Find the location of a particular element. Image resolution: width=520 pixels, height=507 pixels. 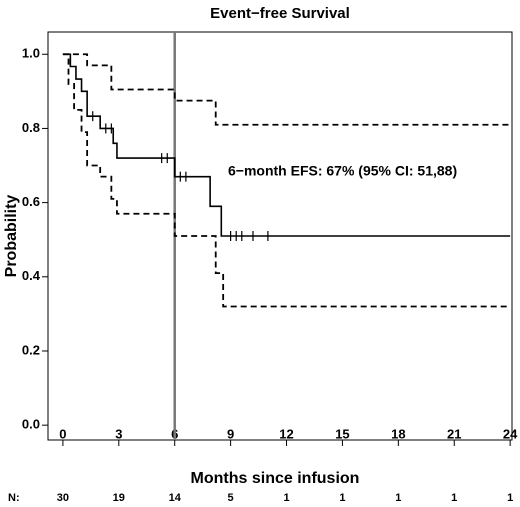

x-tick-label: 24 is located at coordinates (510, 433).